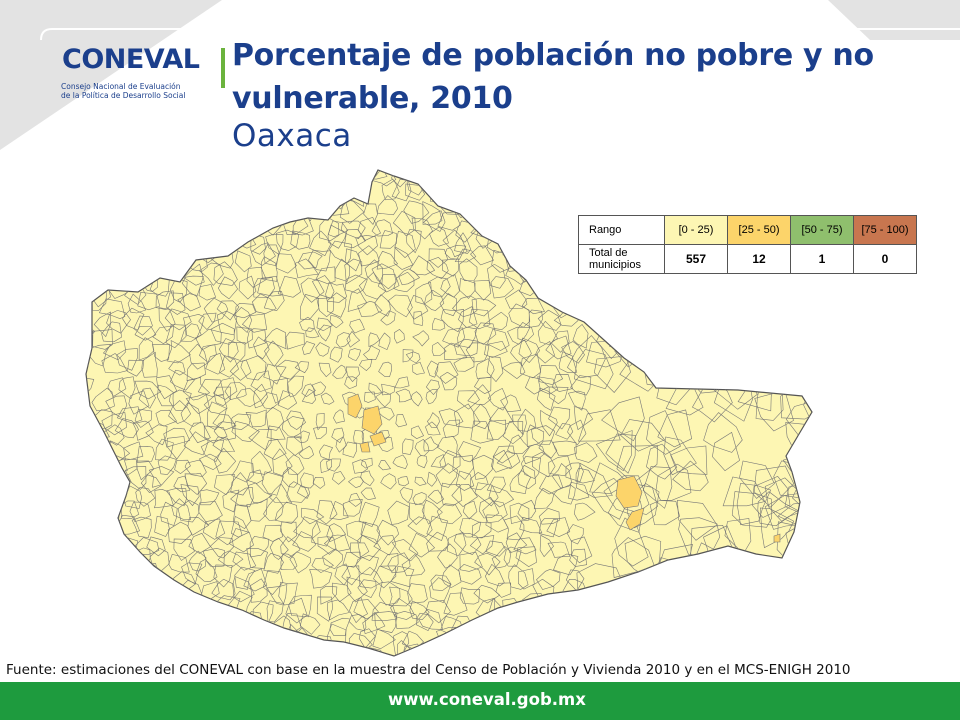 The width and height of the screenshot is (960, 720). Describe the element at coordinates (223, 68) in the screenshot. I see `title-accent-bar` at that location.